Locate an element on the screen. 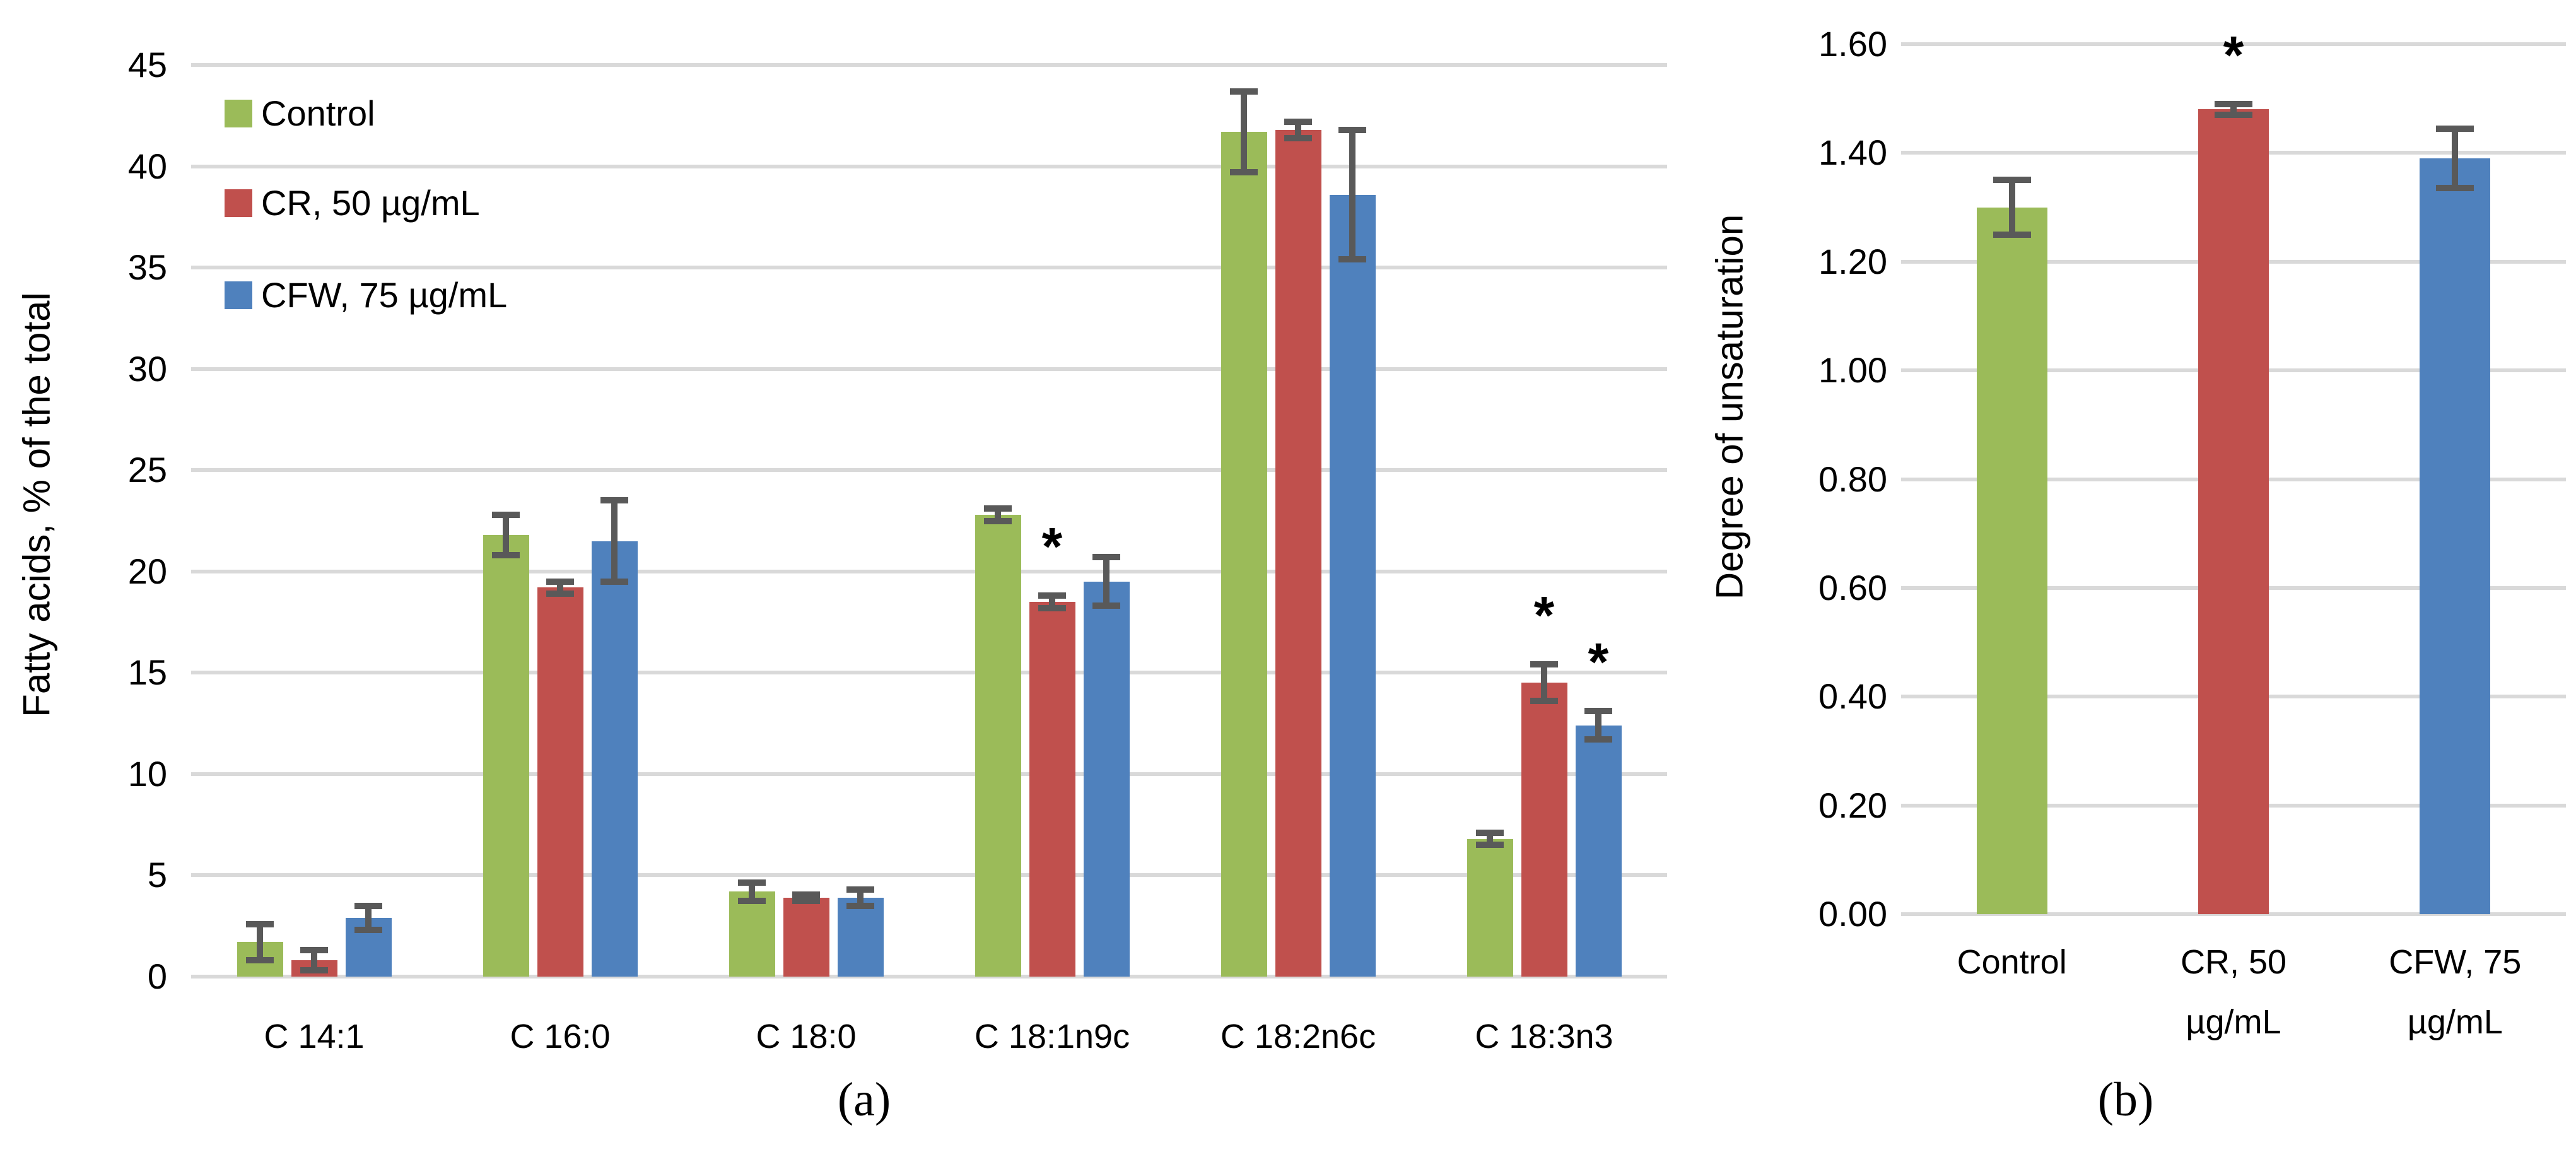 This screenshot has width=2576, height=1152. y-tick-label: 1.40 is located at coordinates (1852, 152).